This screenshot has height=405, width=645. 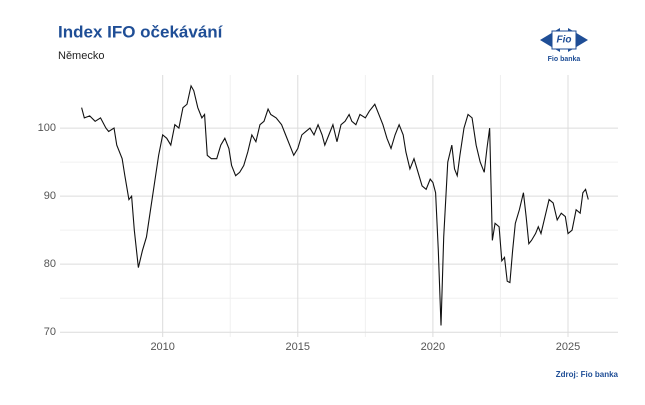 I want to click on chart-title: Index IFO očekávání, so click(x=141, y=31).